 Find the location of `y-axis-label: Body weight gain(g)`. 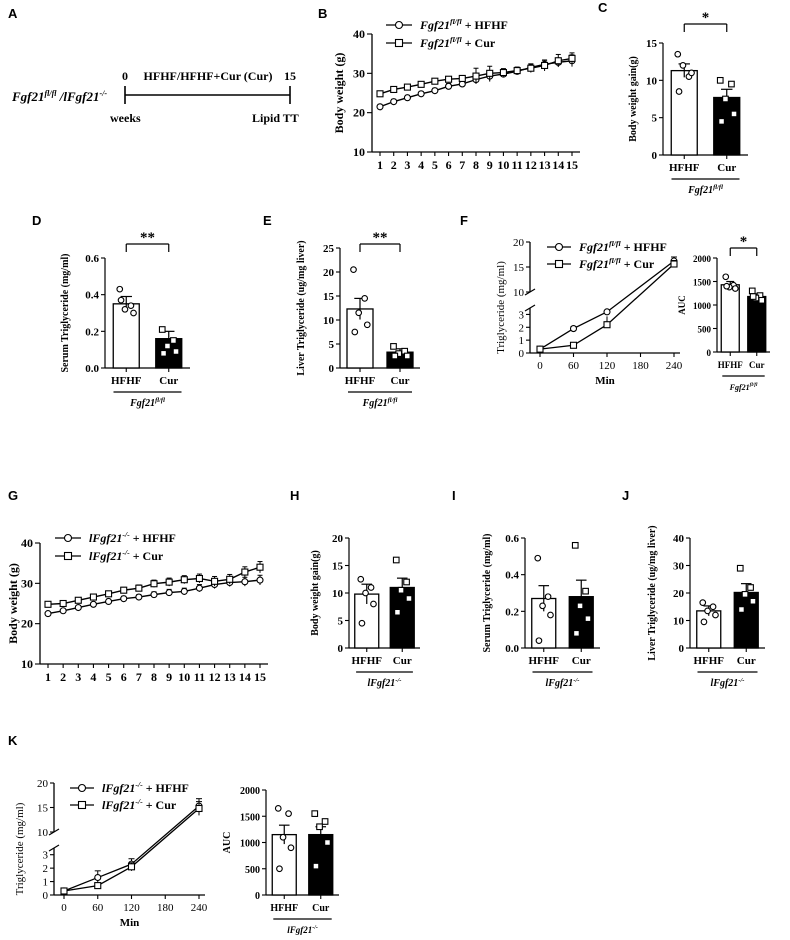

y-axis-label: Body weight gain(g) is located at coordinates (633, 99).